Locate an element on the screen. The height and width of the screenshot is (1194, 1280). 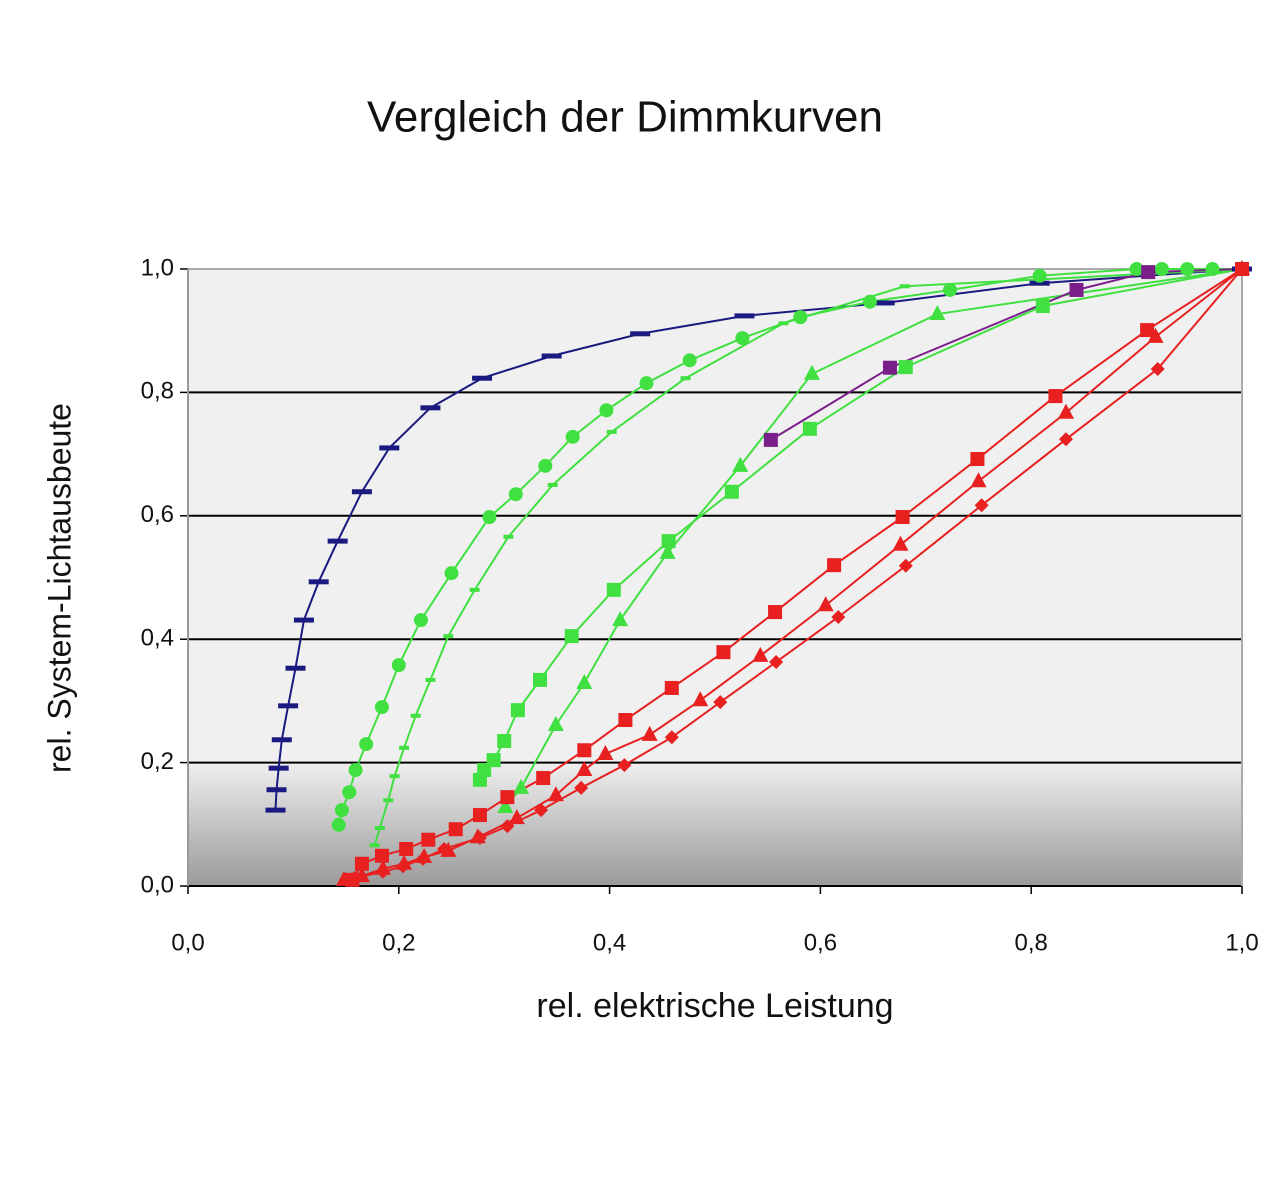
y-tick-label: 0,4 is located at coordinates (157, 638).